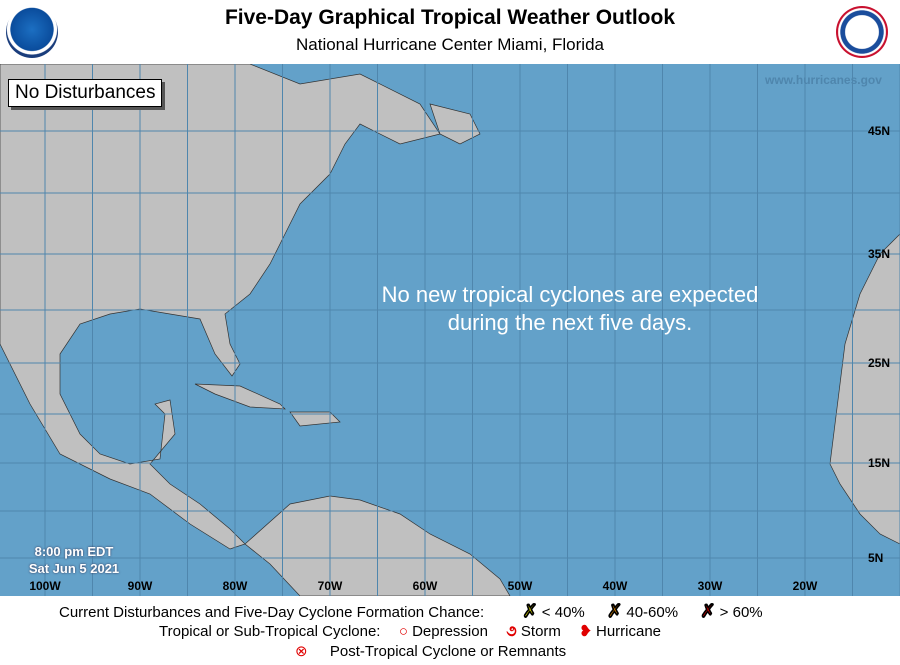 The height and width of the screenshot is (665, 900). What do you see at coordinates (449, 44) in the screenshot?
I see `page-subtitle: National Hurricane Center Miami, Florida` at bounding box center [449, 44].